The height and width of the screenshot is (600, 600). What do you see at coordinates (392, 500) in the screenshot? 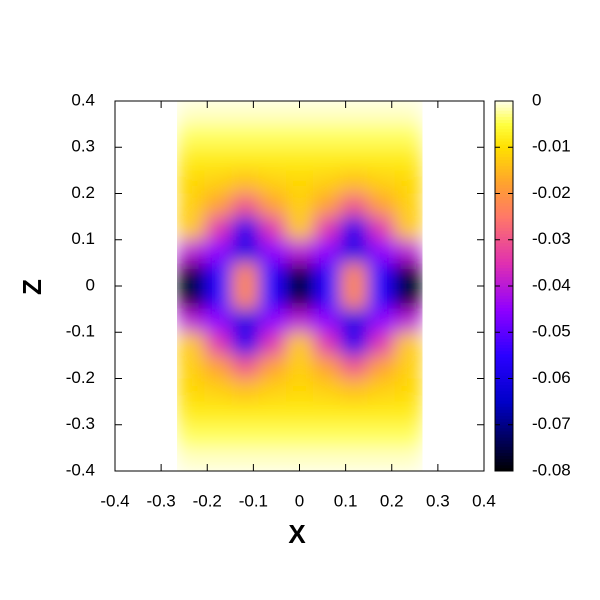
I see `x-tick-label: 0.2` at bounding box center [392, 500].